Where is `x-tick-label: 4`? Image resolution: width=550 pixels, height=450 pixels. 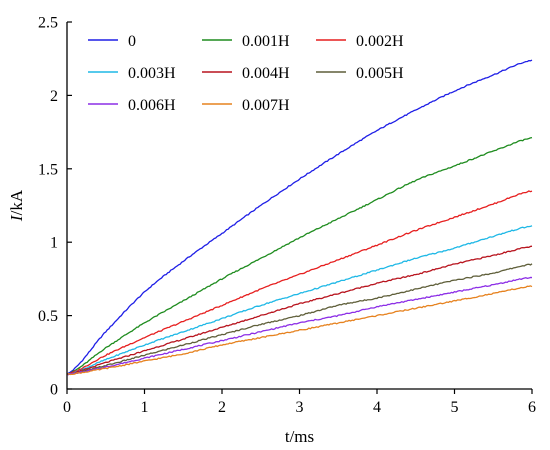 x-tick-label: 4 is located at coordinates (377, 407).